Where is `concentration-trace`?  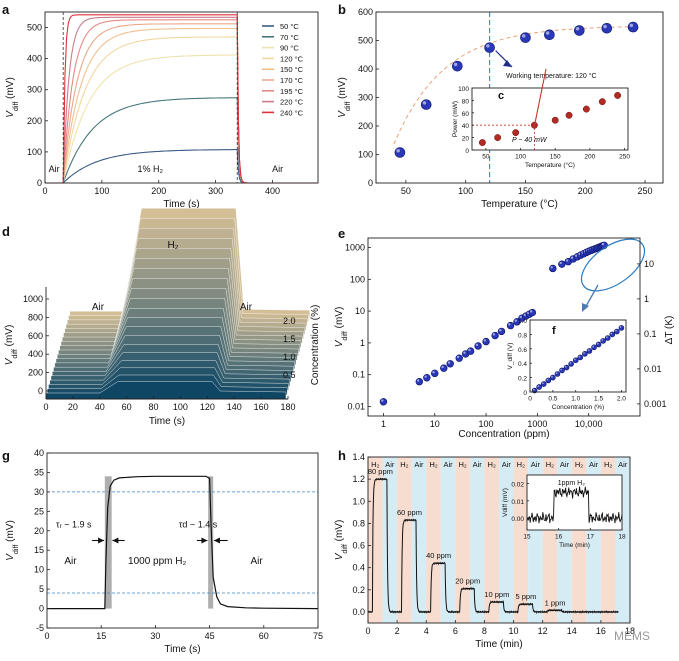
concentration-trace is located at coordinates (166, 390).